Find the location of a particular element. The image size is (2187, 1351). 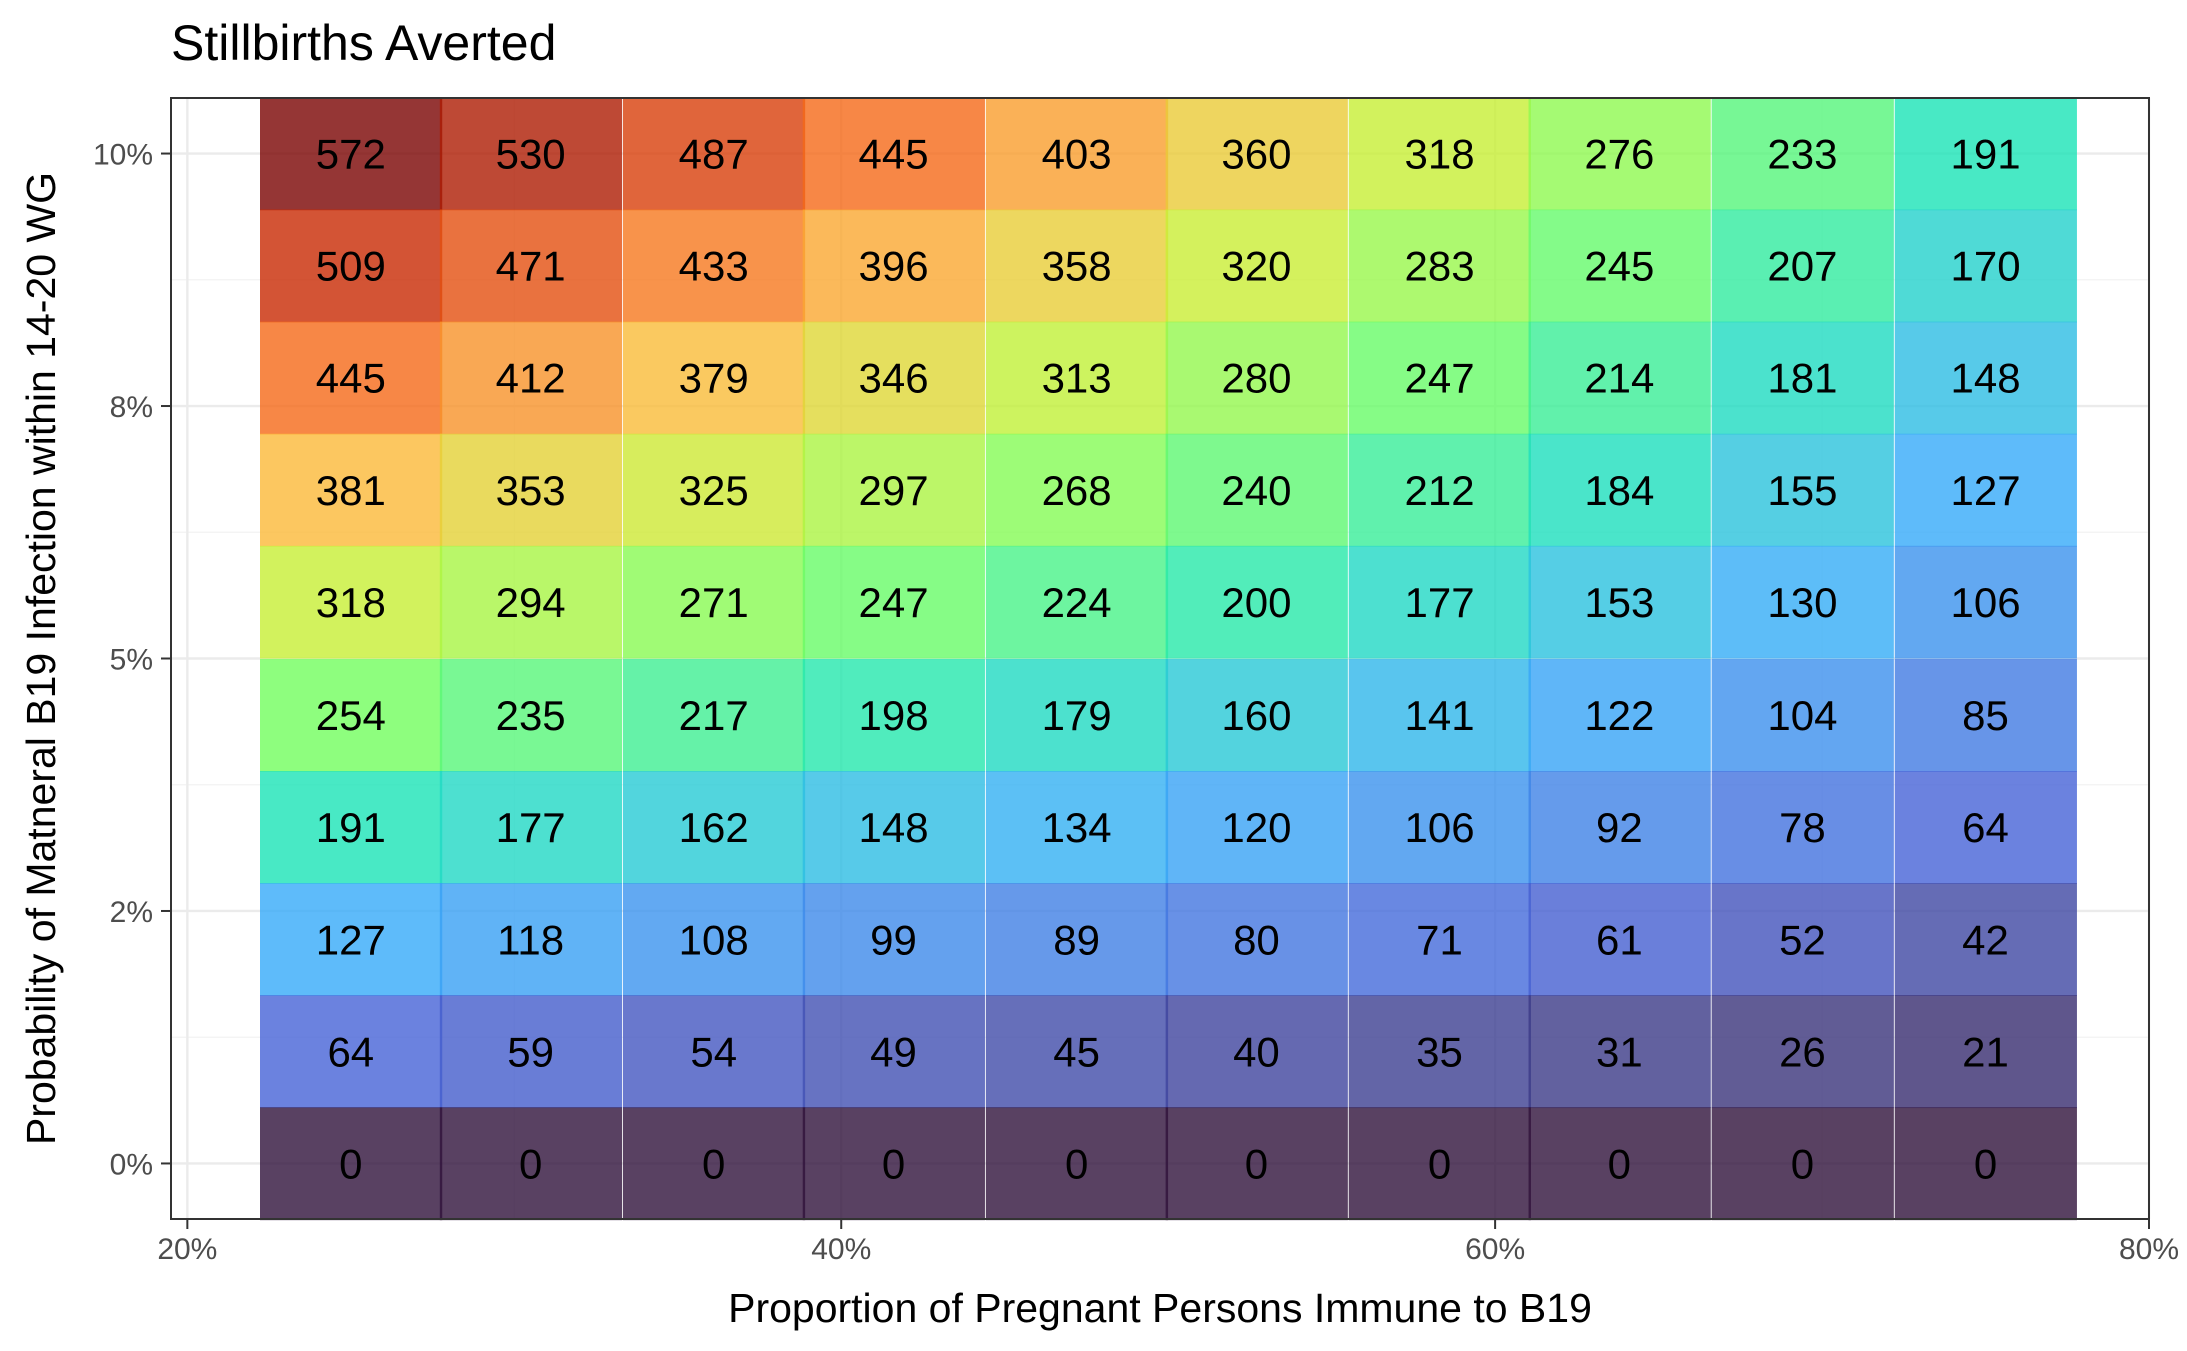

heatmap-cell-r4-c4 is located at coordinates (1077, 602).